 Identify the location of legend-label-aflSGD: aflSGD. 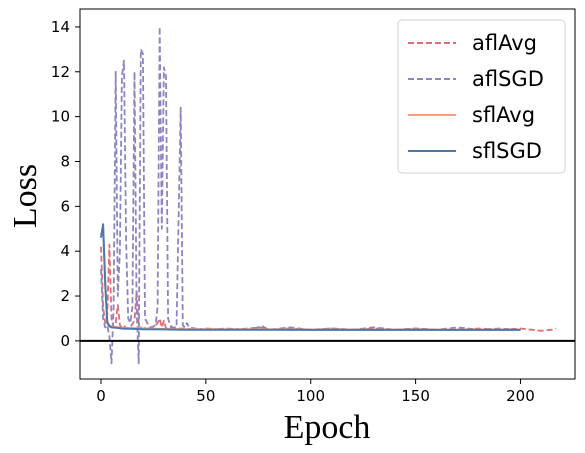
(508, 79).